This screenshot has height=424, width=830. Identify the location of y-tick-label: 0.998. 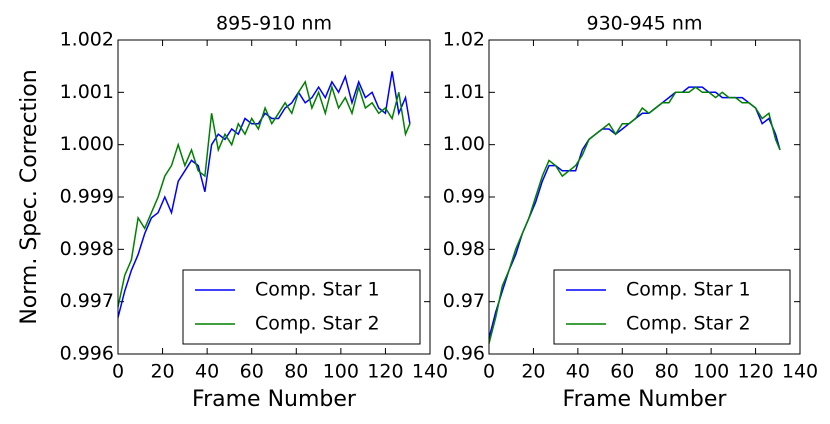
(87, 249).